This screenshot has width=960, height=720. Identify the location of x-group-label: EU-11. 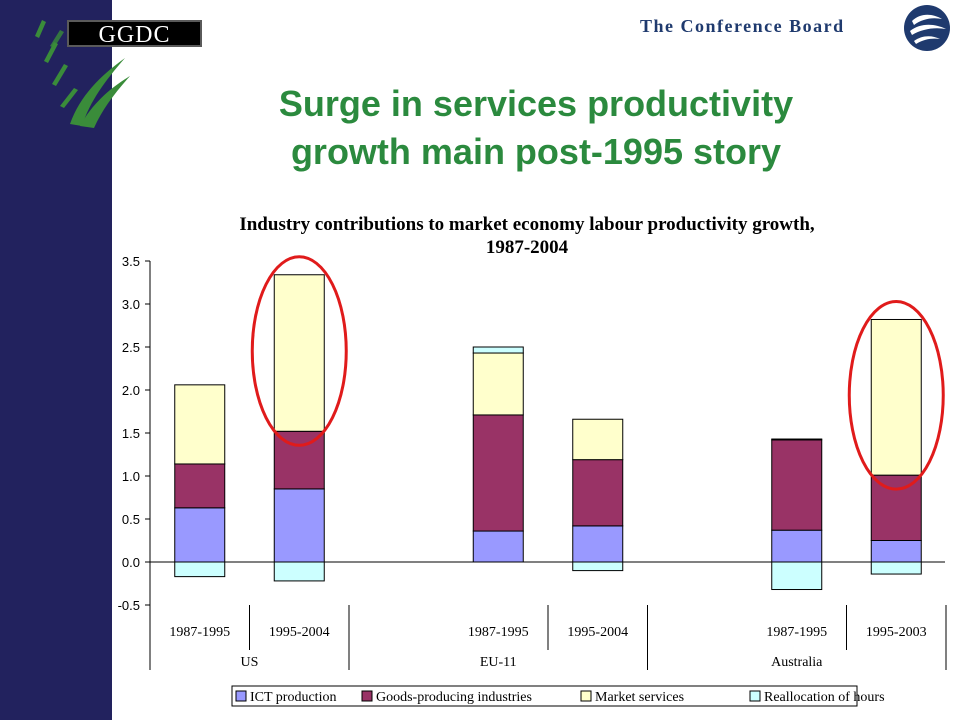
(498, 662).